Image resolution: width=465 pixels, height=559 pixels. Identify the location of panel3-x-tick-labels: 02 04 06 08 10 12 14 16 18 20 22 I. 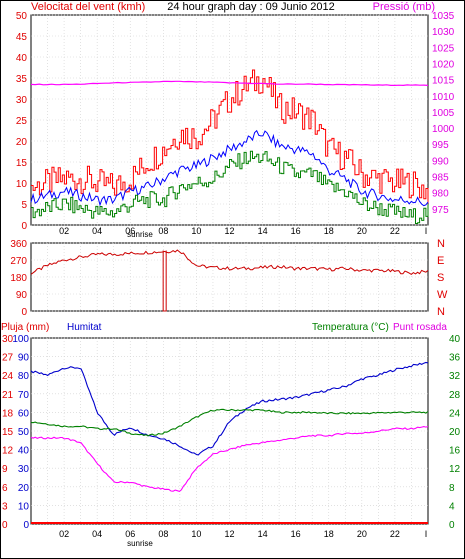
(243, 534).